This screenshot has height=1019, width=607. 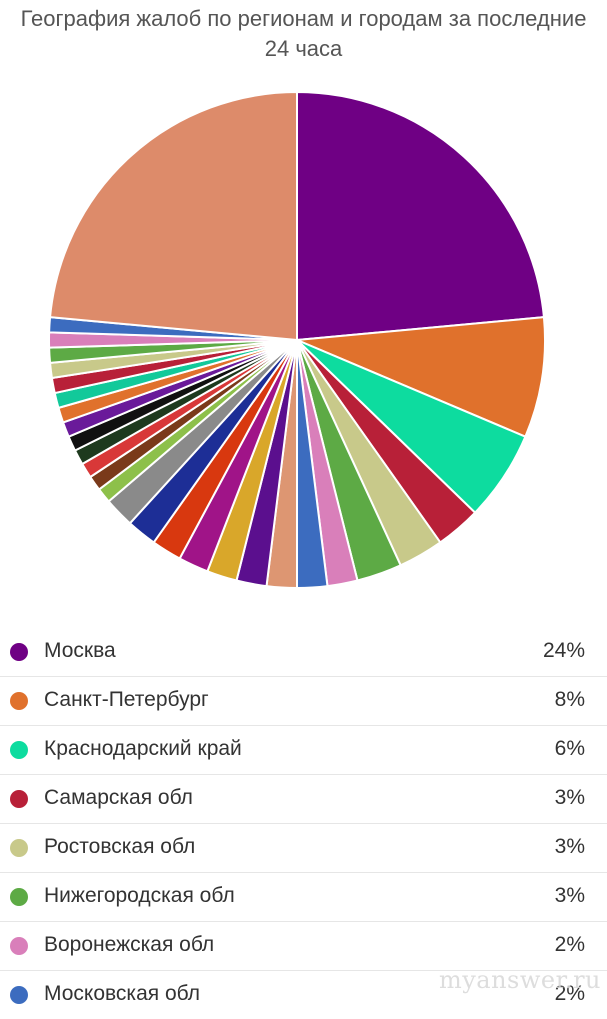 I want to click on legend-label: Ростовская обл, so click(x=120, y=846).